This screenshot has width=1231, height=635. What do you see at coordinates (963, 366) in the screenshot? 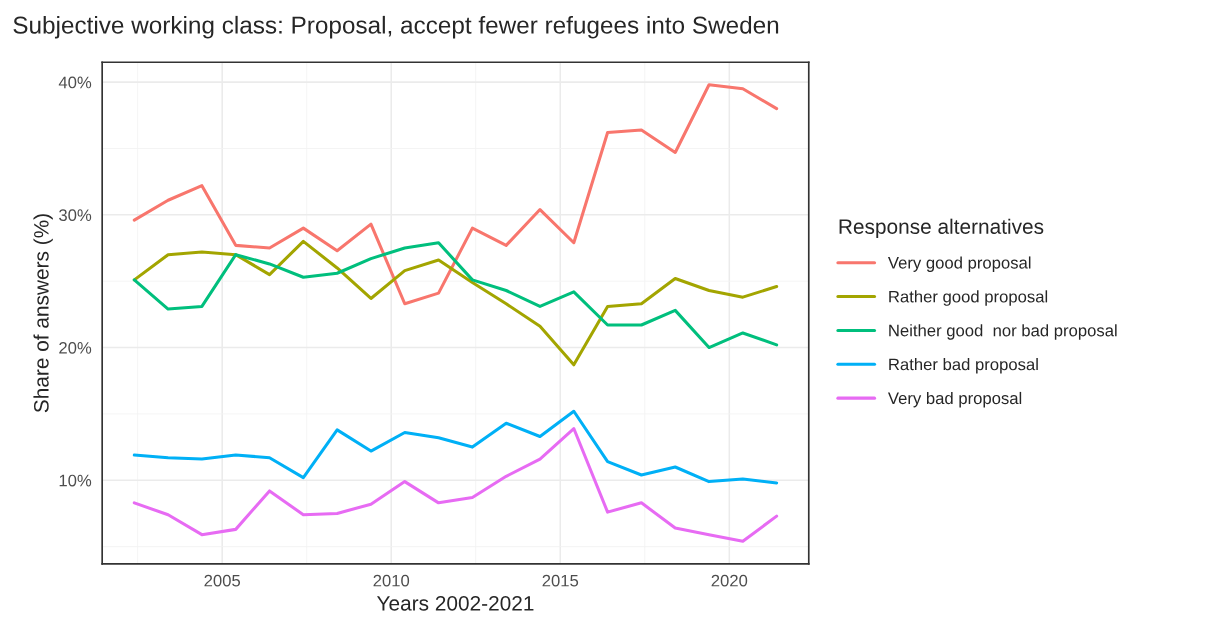
I see `legend-label: Rather bad proposal` at bounding box center [963, 366].